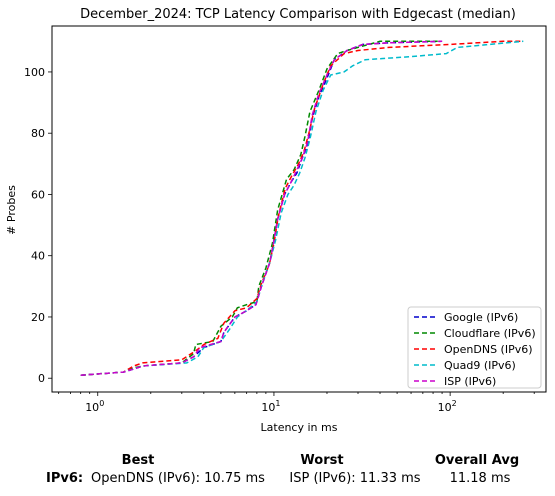 This screenshot has width=555, height=496. What do you see at coordinates (38, 317) in the screenshot?
I see `y-tick-label: 20` at bounding box center [38, 317].